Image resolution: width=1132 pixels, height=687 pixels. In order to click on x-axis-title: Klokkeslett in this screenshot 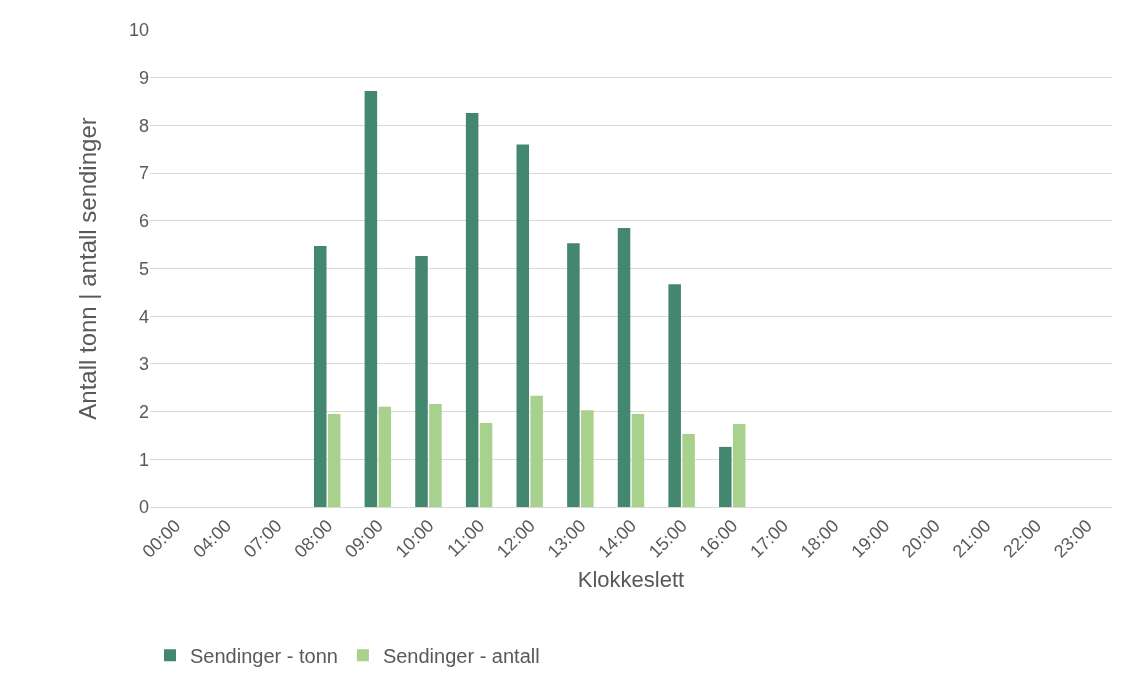, I will do `click(631, 579)`.